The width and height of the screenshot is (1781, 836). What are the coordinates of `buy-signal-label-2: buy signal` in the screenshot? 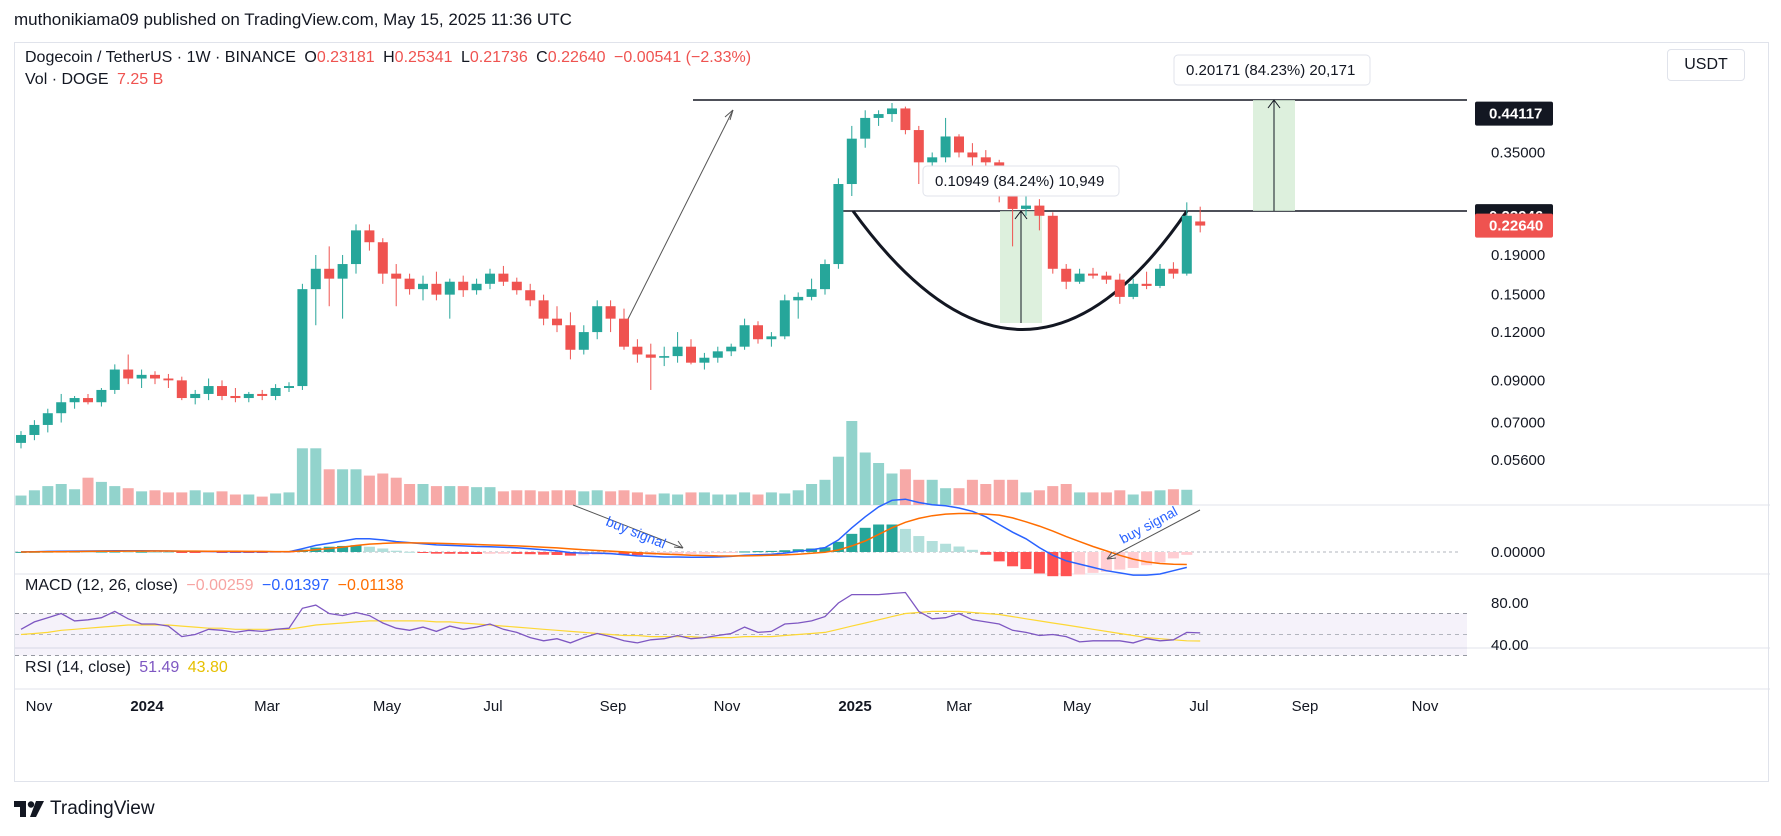 It's located at (1148, 525).